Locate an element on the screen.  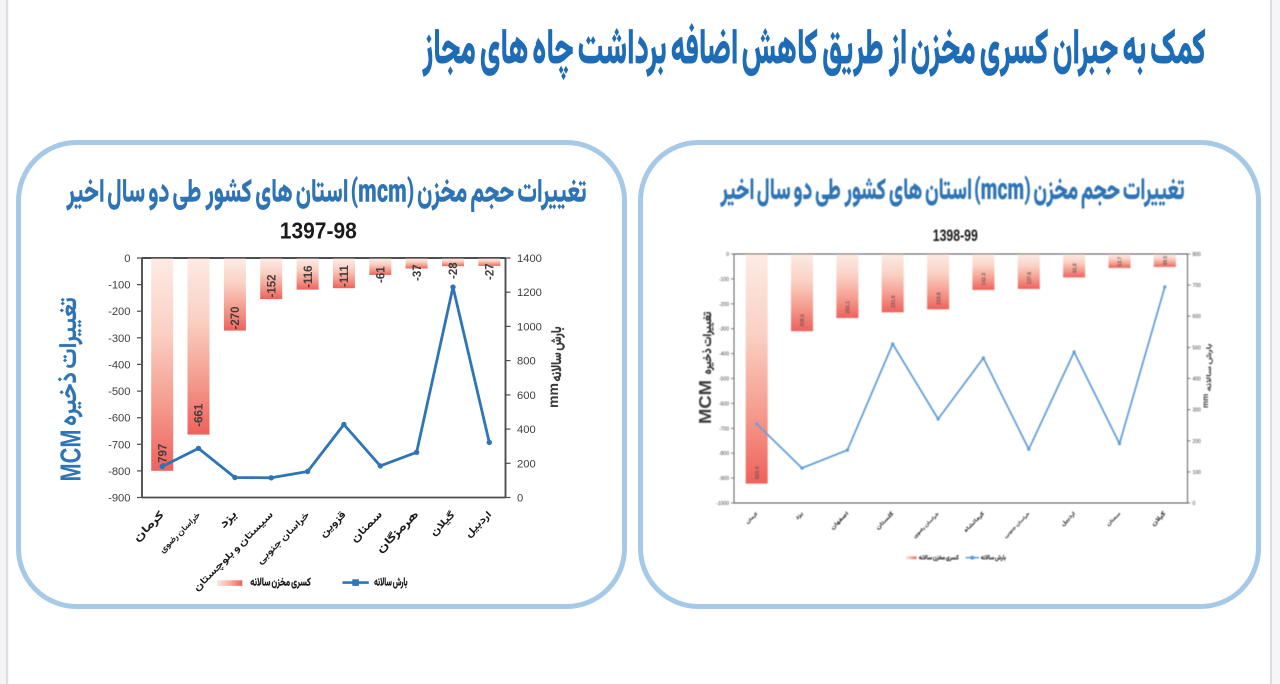
svg-text: -1000 is located at coordinates (722, 504).